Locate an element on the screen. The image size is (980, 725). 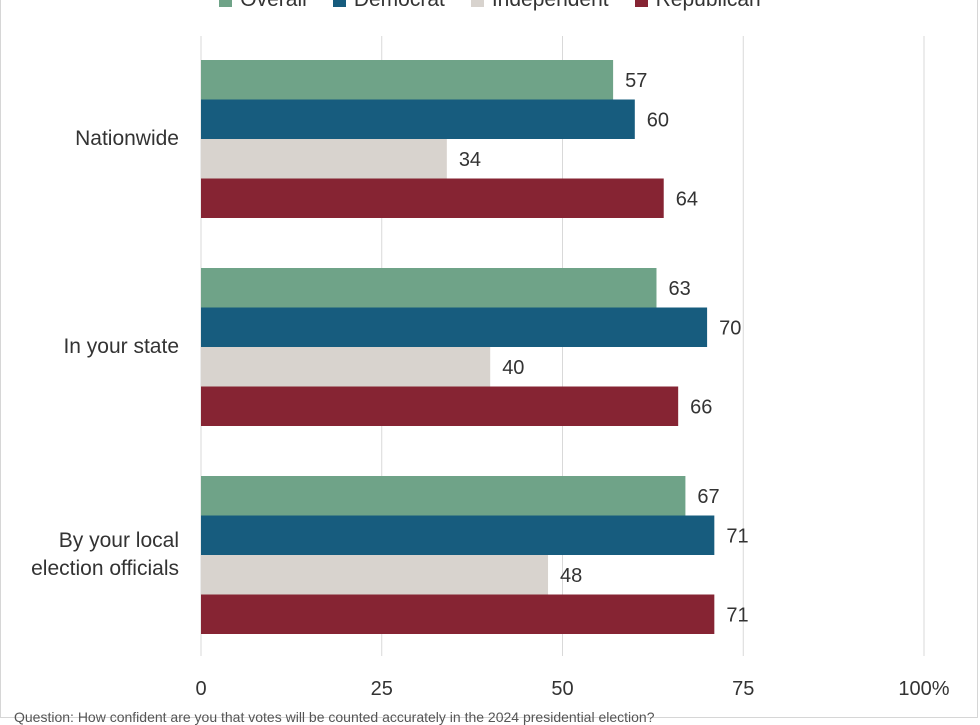
data-label: 67 is located at coordinates (708, 497).